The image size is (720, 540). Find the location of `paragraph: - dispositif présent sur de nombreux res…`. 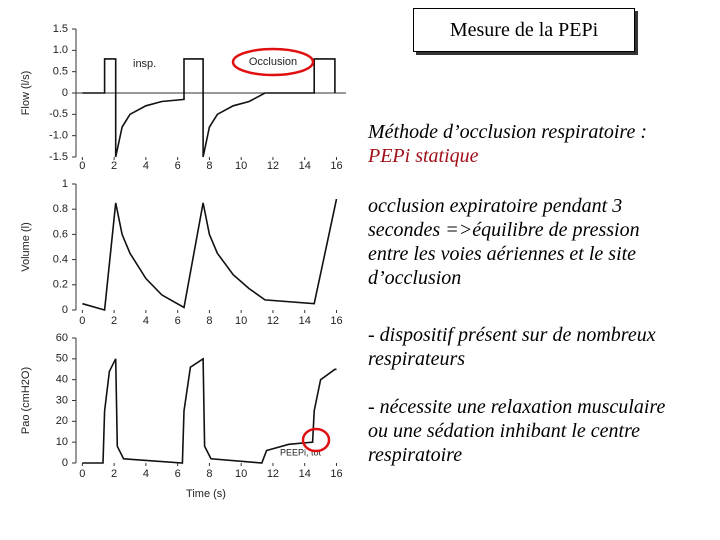

paragraph: - dispositif présent sur de nombreux res… is located at coordinates (512, 347).